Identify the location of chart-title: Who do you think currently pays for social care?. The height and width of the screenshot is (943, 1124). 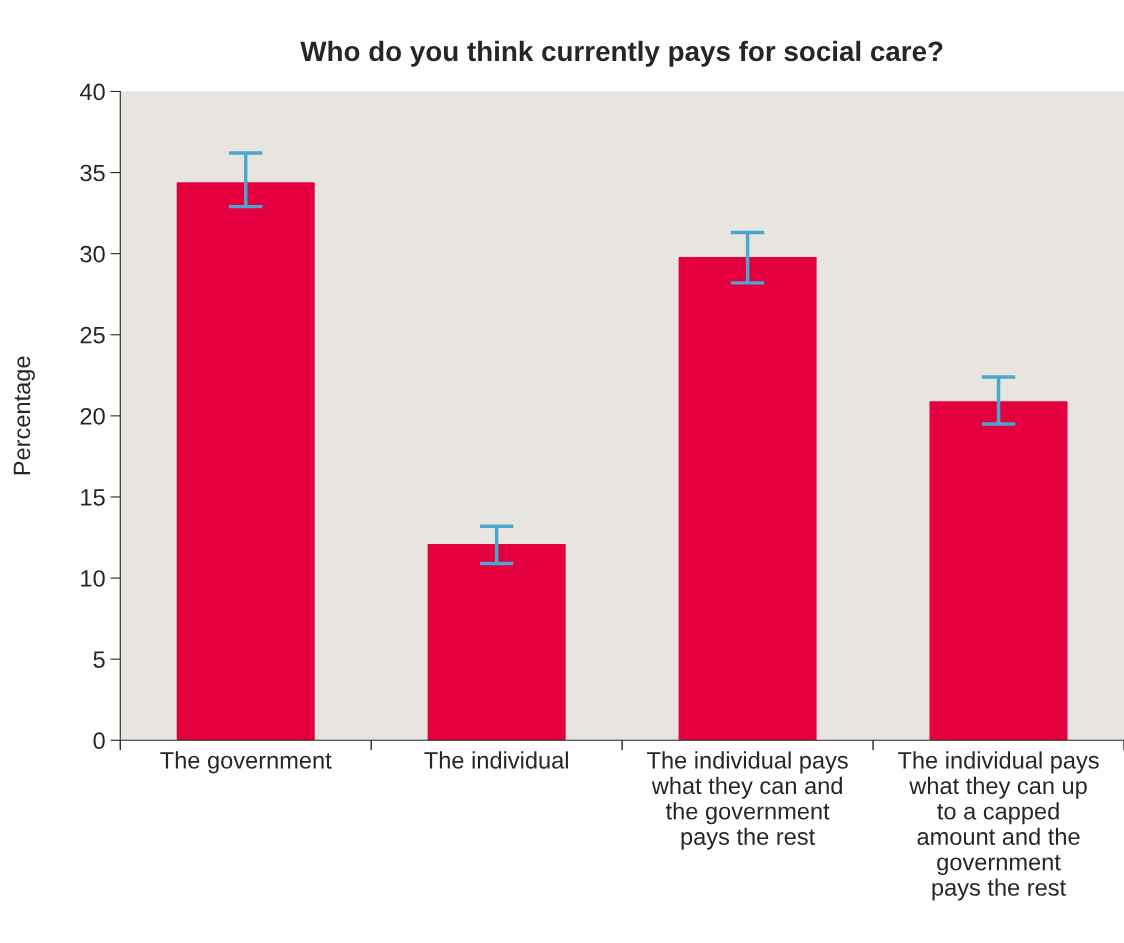
(621, 53).